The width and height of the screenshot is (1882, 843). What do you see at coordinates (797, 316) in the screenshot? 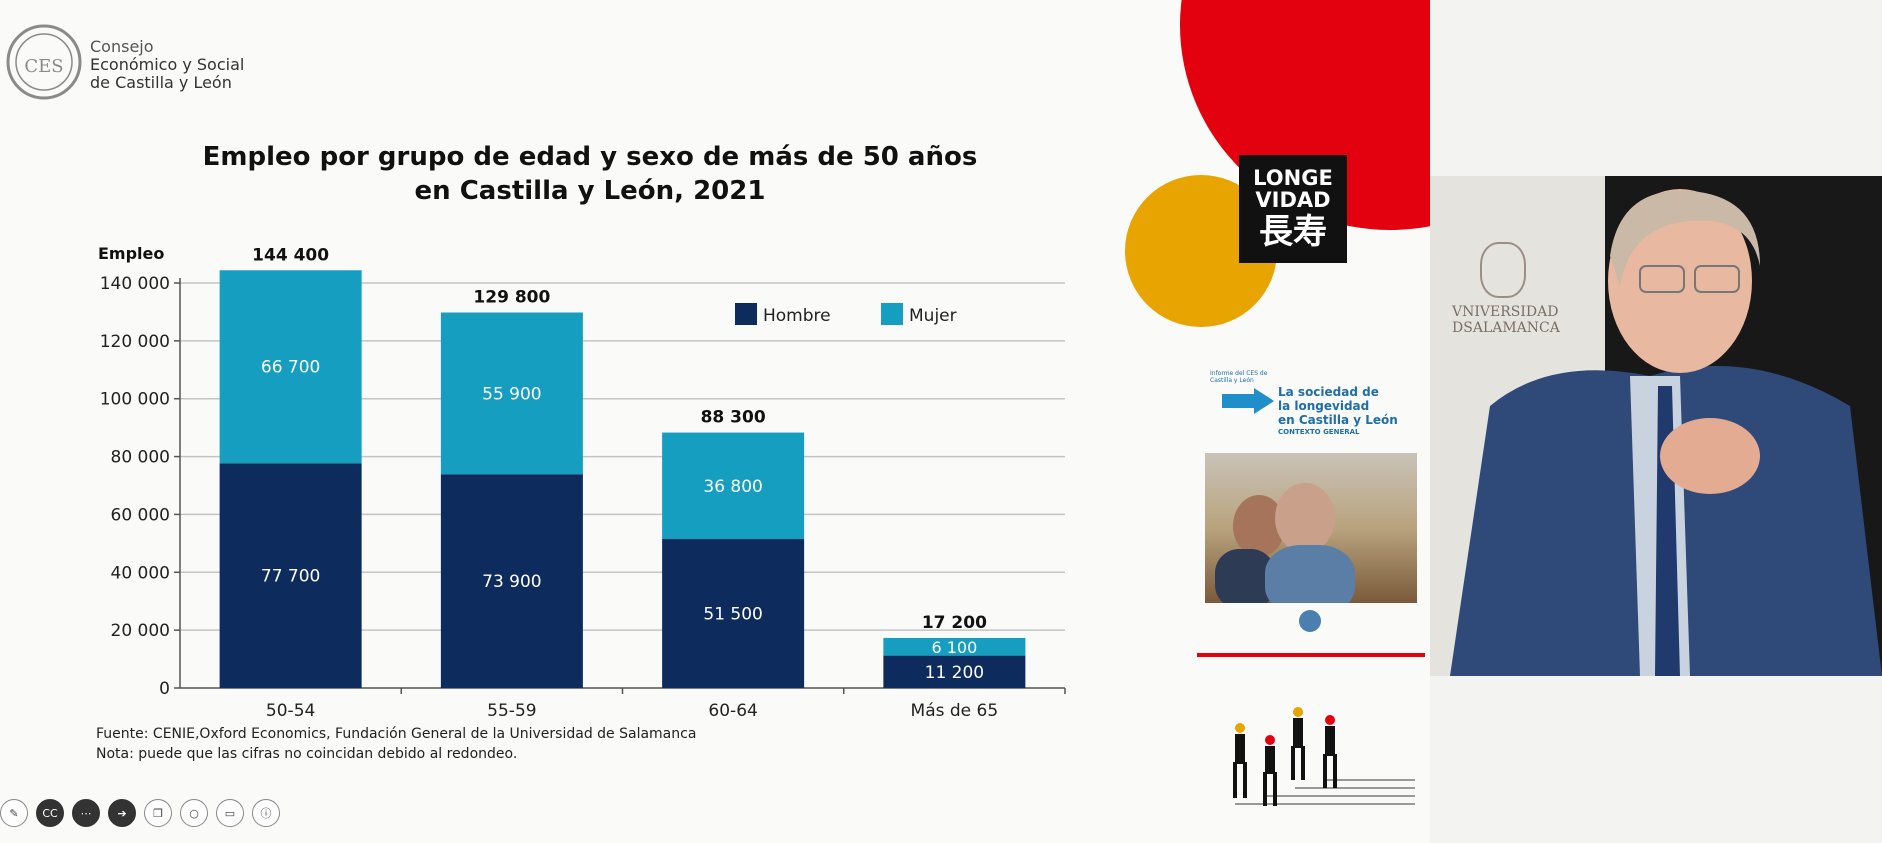
I see `legend-label-hombre: Hombre` at bounding box center [797, 316].